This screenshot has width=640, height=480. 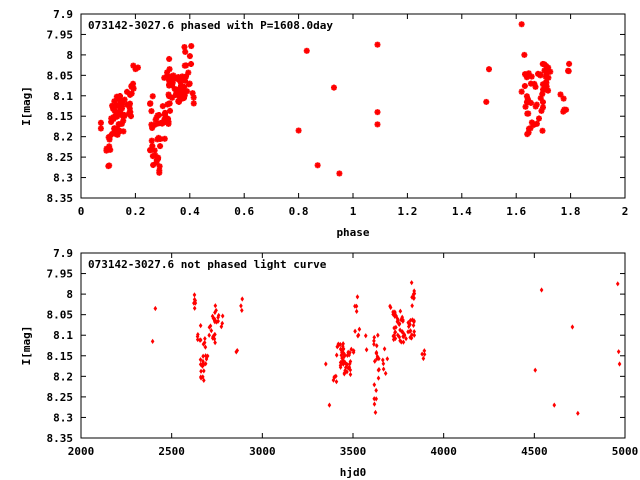 I want to click on x-tick-label: 2500, so click(x=171, y=451).